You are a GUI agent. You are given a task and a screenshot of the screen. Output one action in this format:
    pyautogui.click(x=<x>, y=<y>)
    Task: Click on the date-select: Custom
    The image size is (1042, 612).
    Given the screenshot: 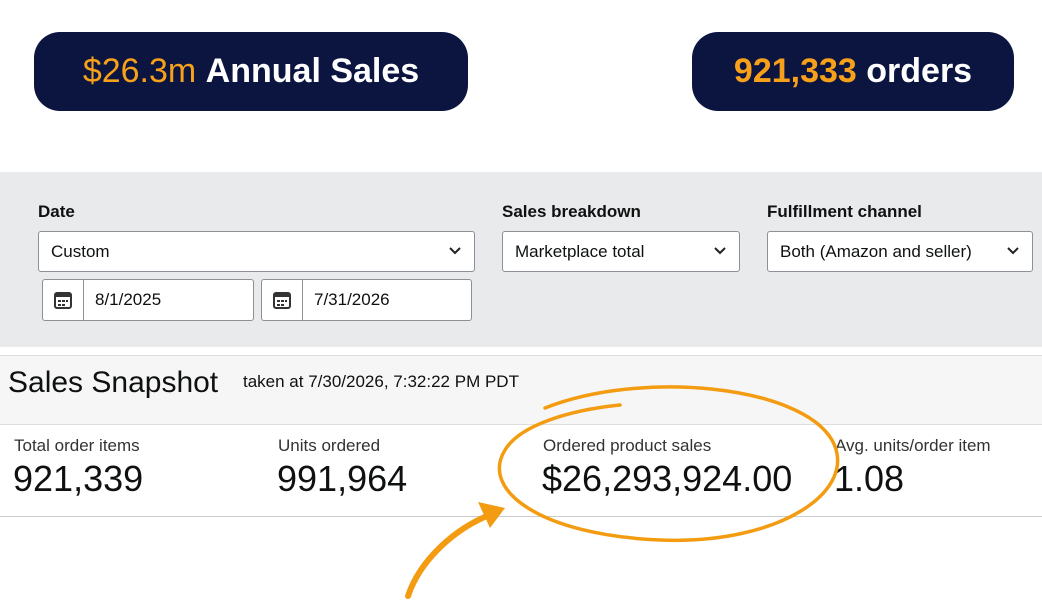 What is the action you would take?
    pyautogui.click(x=256, y=251)
    